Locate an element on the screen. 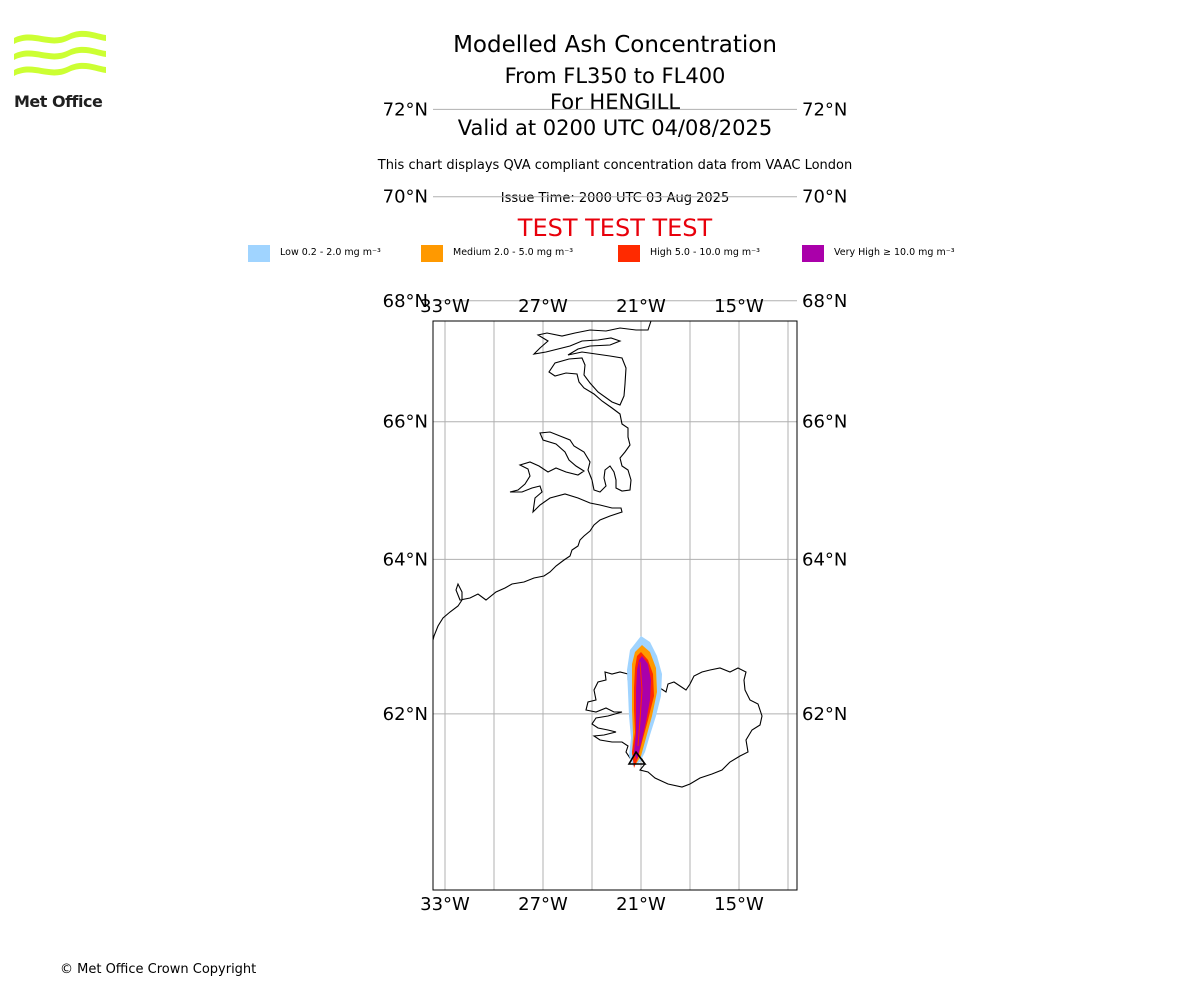 Image resolution: width=1200 pixels, height=1000 pixels. plume-very-high is located at coordinates (642, 708).